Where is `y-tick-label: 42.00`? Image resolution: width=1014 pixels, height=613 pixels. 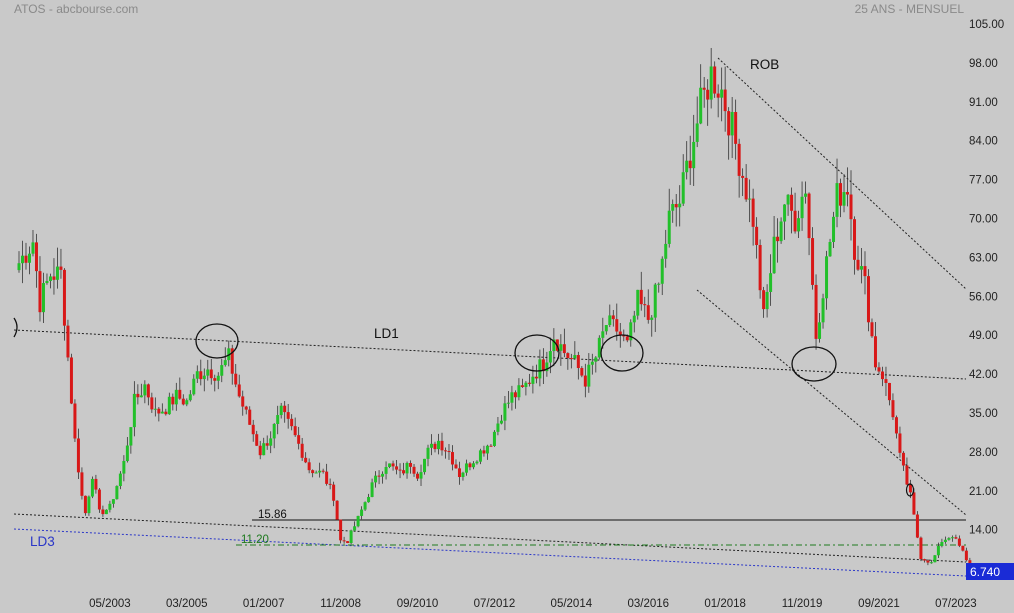
y-tick-label: 42.00 is located at coordinates (983, 375).